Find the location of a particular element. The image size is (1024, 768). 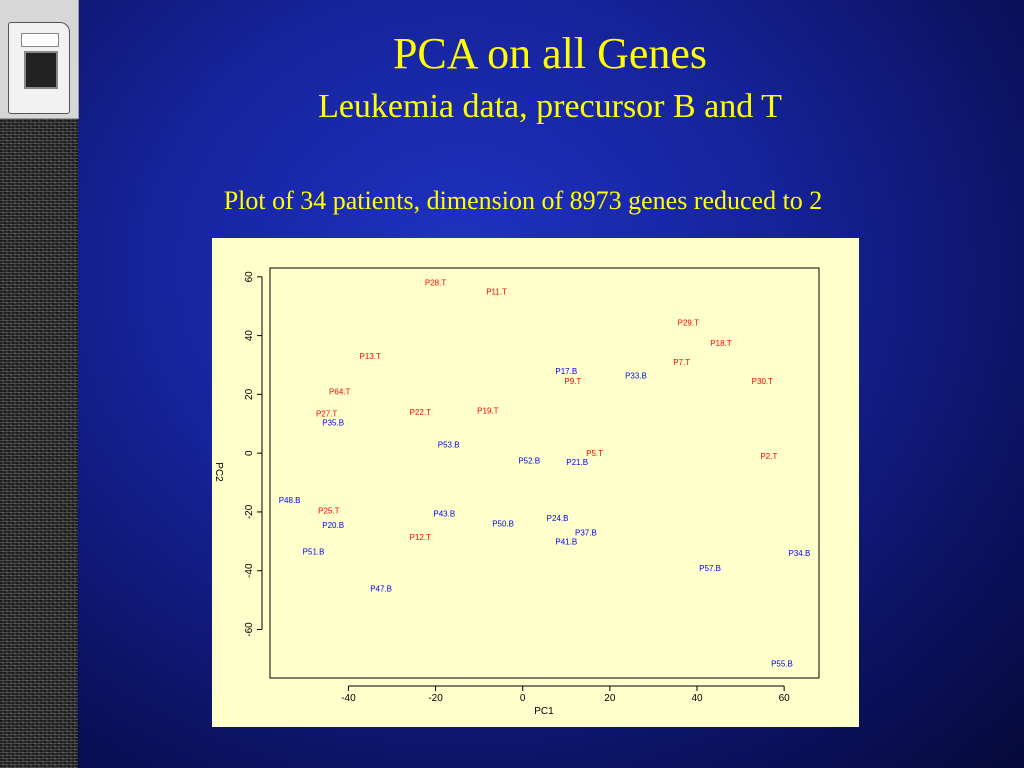

logo is located at coordinates (39, 59).